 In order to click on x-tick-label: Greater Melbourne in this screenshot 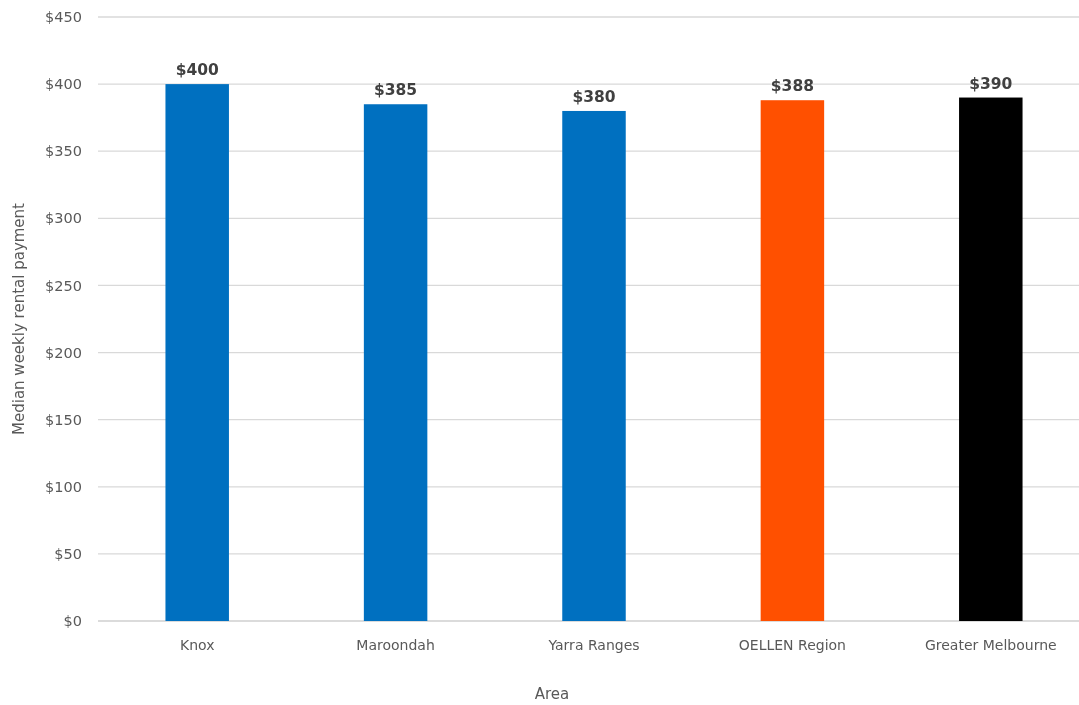, I will do `click(990, 645)`.